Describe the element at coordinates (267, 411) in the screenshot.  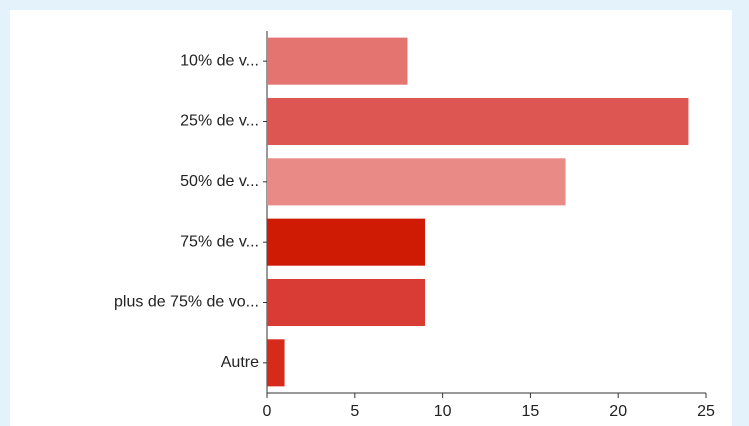
I see `x-tick-label: 0` at that location.